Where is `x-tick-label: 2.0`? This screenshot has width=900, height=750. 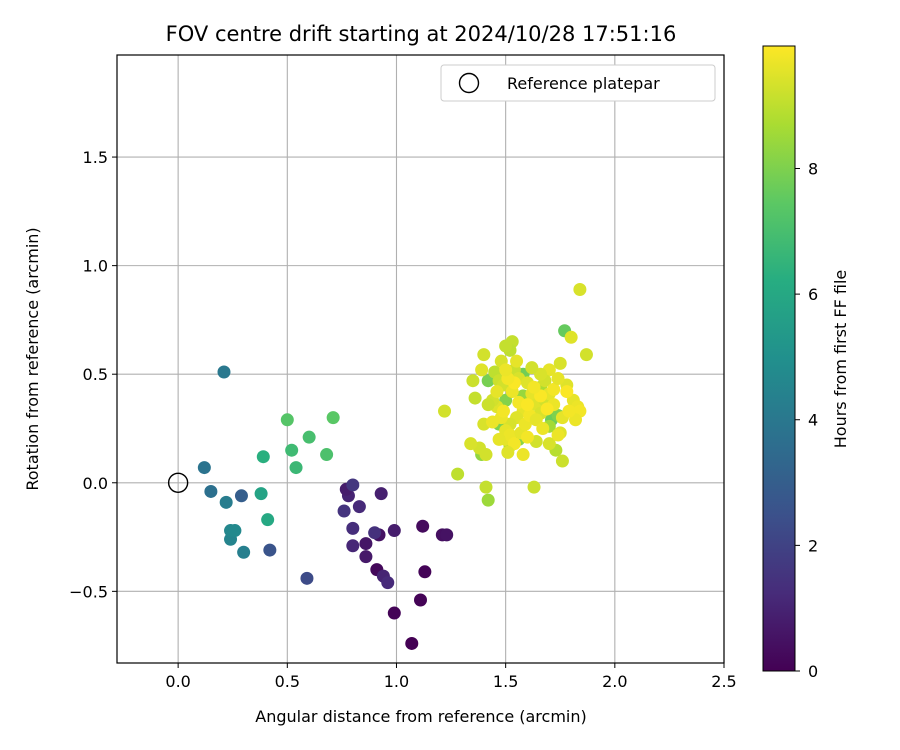
x-tick-label: 2.0 is located at coordinates (614, 681).